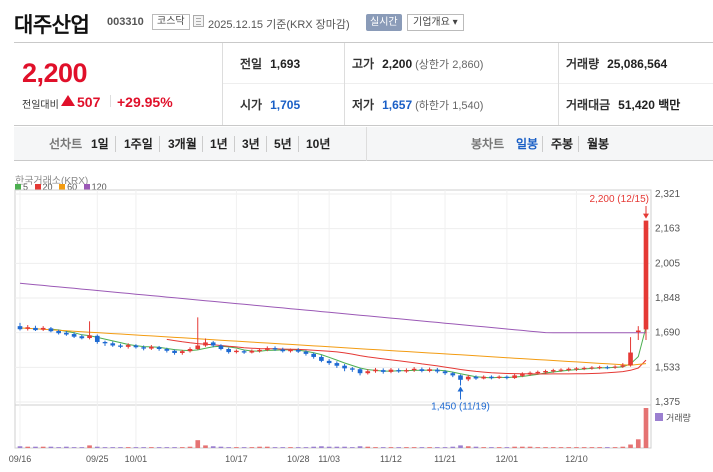 This screenshot has width=713, height=472. Describe the element at coordinates (667, 229) in the screenshot. I see `y-tick-label: 2,163` at that location.